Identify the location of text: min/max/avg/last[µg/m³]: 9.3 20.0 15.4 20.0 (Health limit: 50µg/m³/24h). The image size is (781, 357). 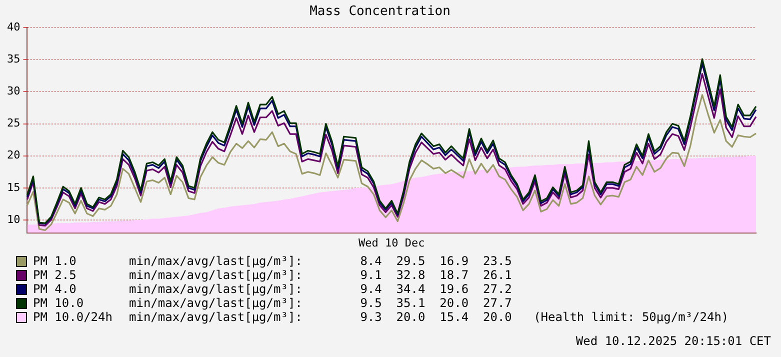
(429, 317).